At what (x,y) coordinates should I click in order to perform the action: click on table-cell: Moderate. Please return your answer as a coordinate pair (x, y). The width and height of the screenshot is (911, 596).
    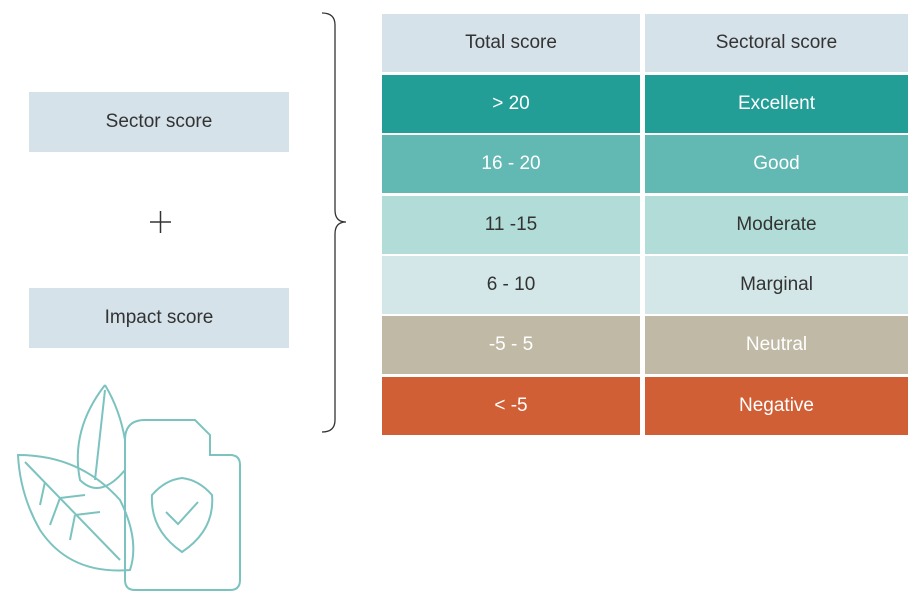
    Looking at the image, I should click on (776, 224).